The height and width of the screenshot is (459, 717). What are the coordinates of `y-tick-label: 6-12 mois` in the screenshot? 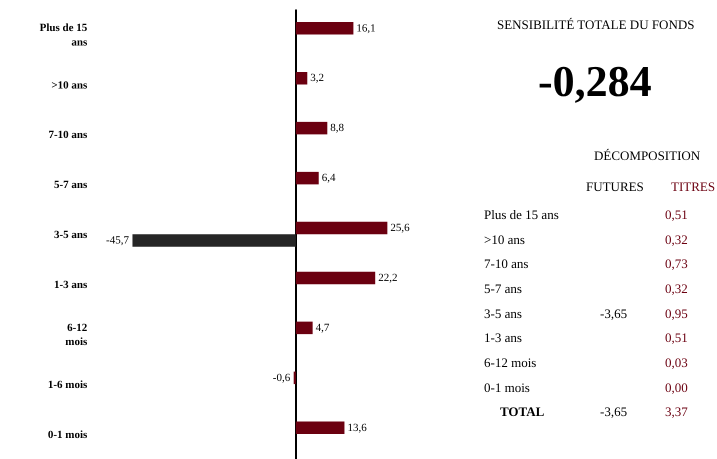 It's located at (76, 335).